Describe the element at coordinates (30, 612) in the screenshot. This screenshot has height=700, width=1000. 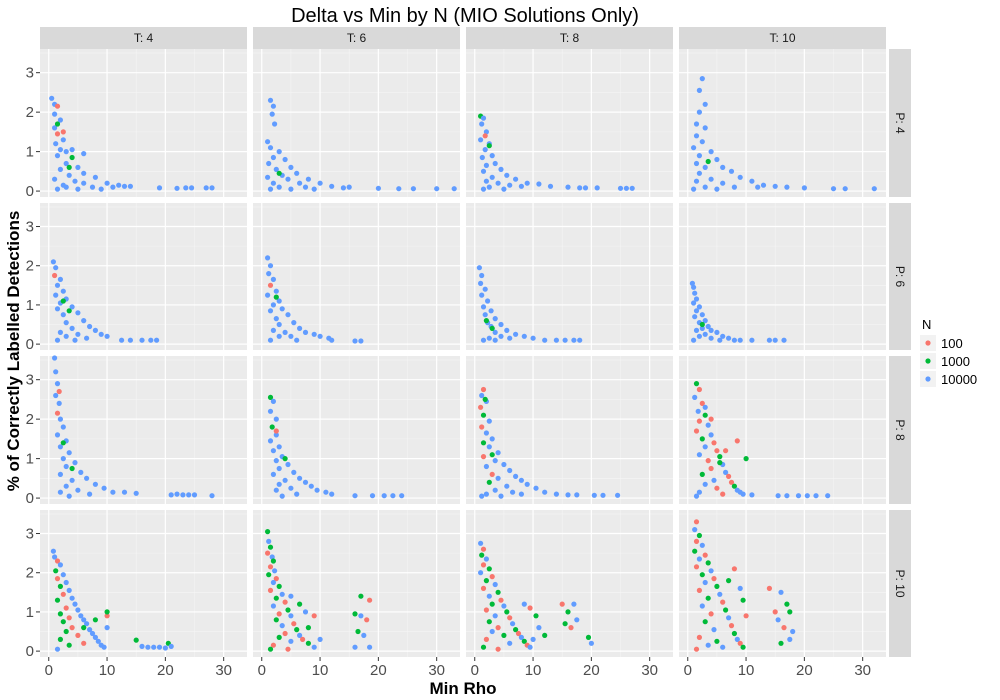
I see `y-tick-label: 1` at that location.